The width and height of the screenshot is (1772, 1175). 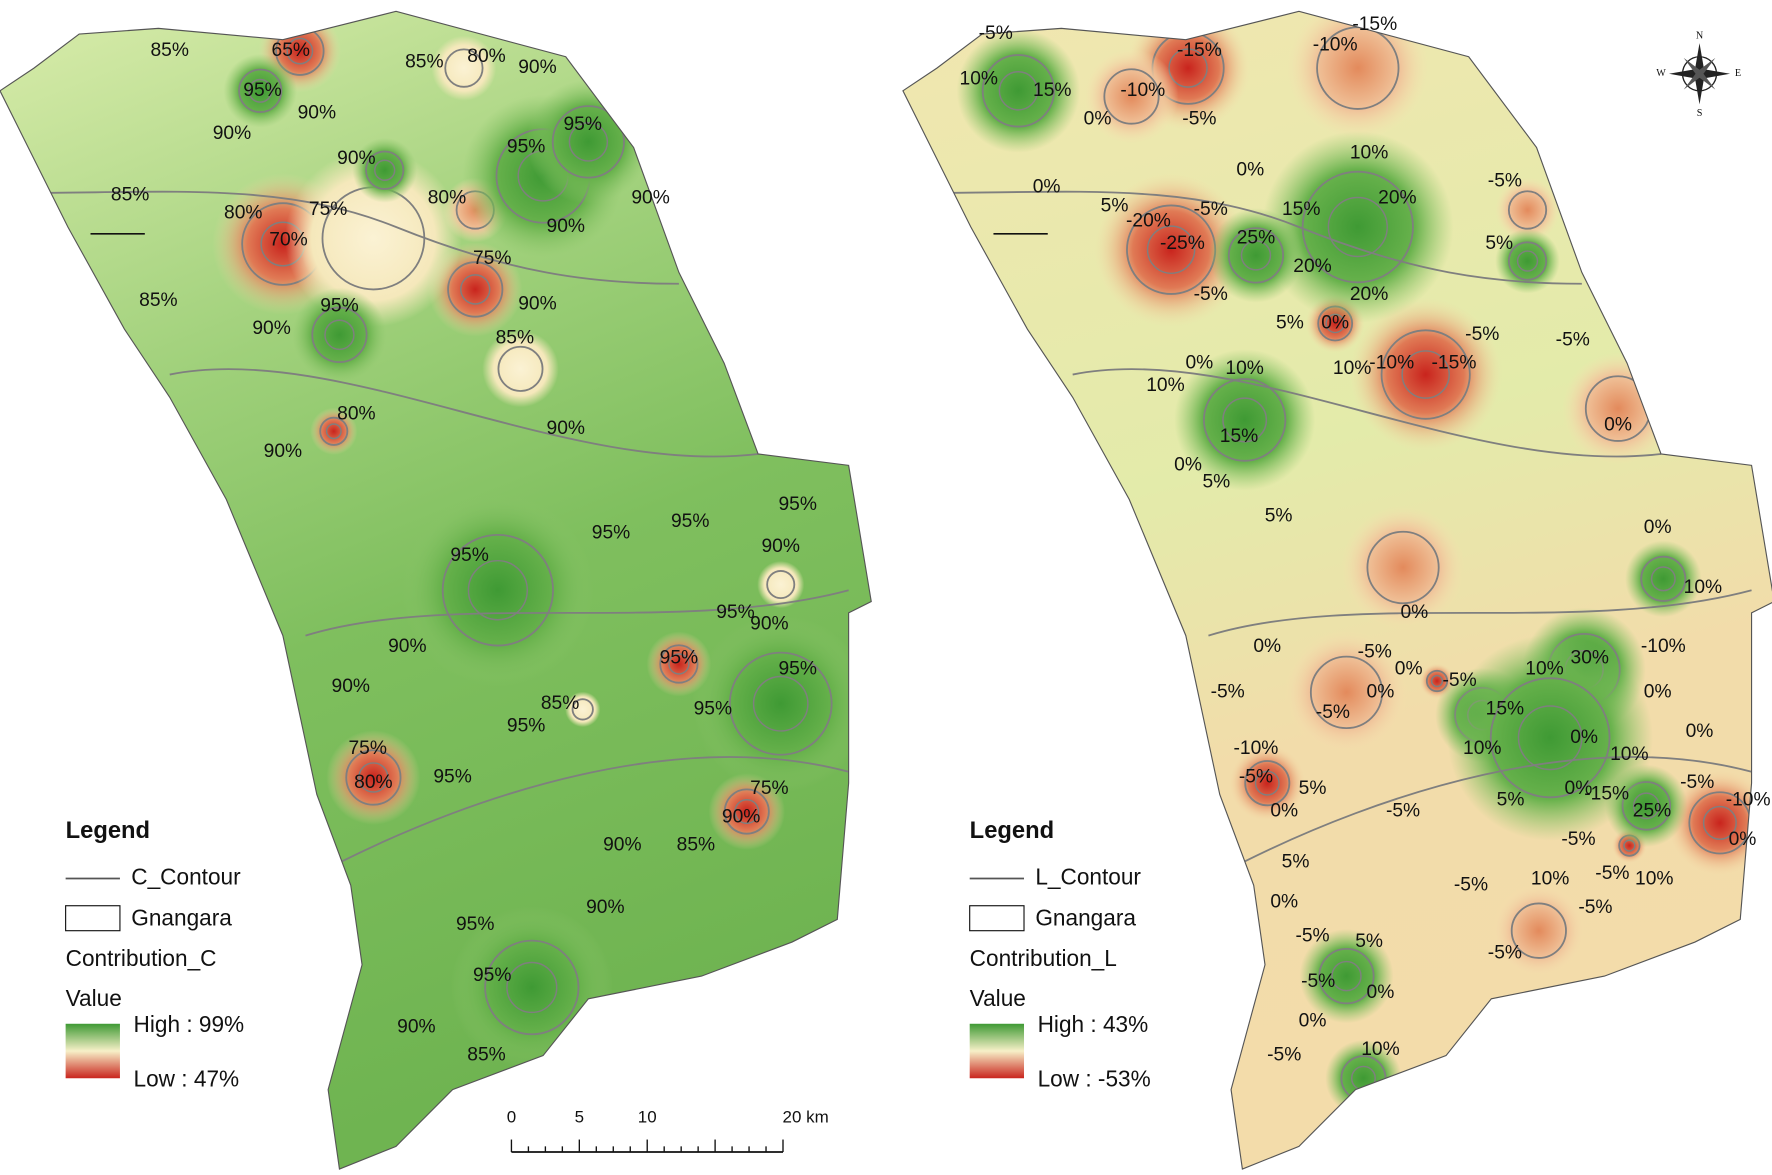 I want to click on contour-label: 20%, so click(x=1312, y=266).